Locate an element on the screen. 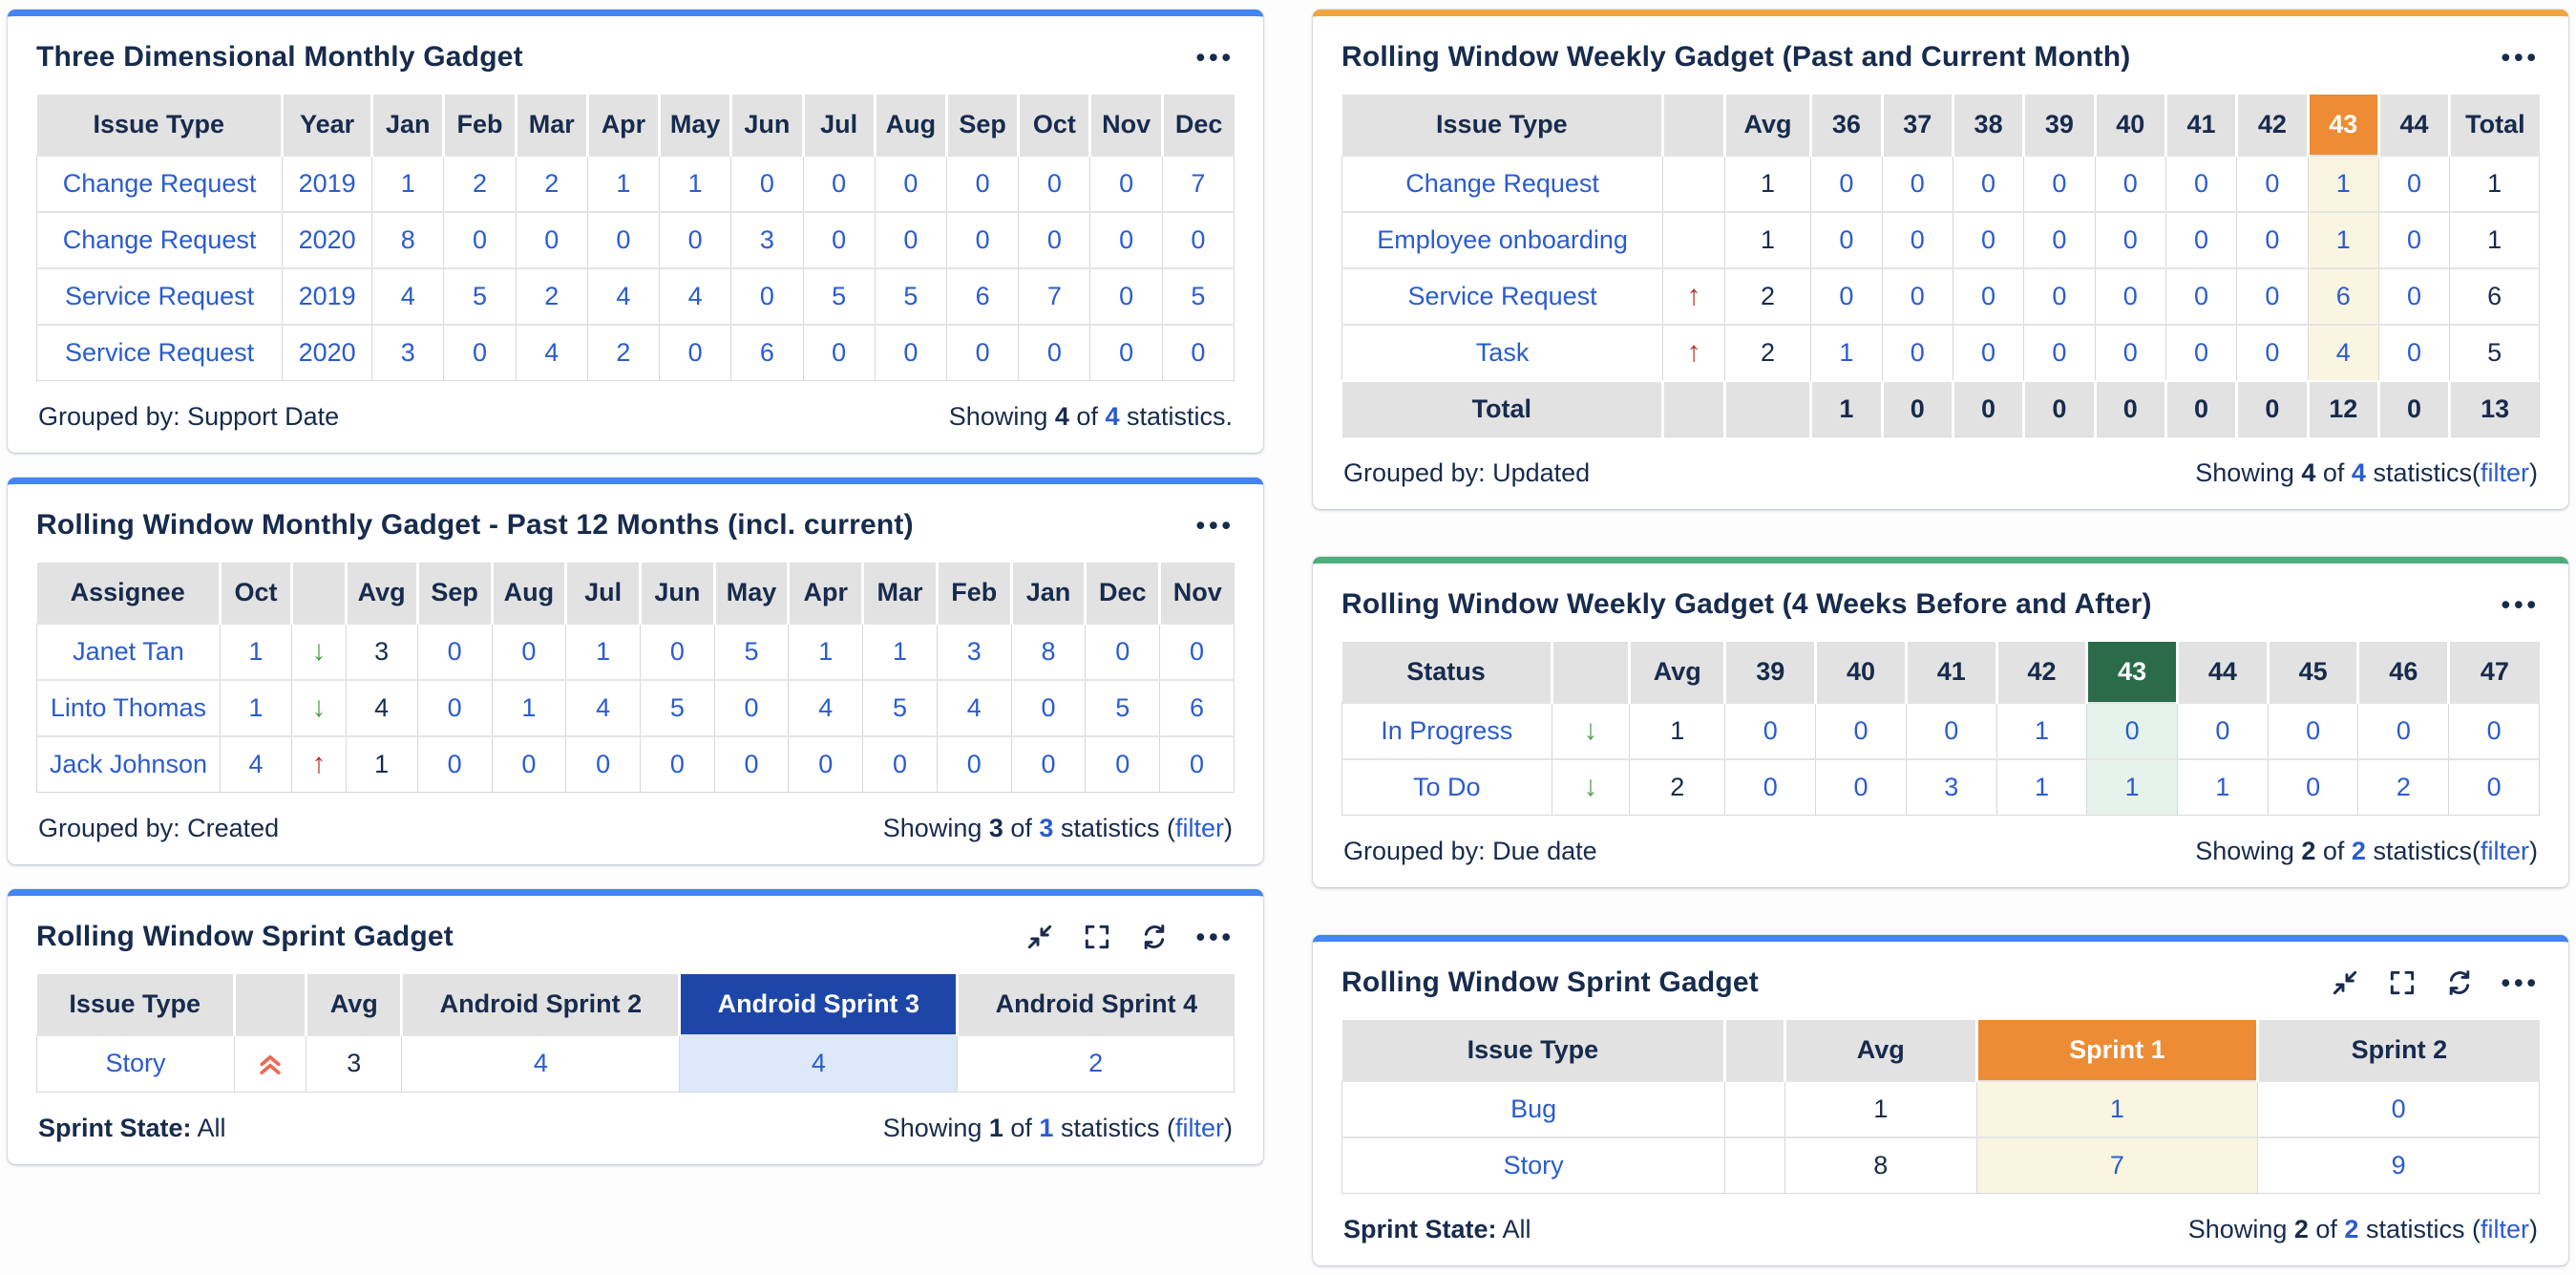 This screenshot has height=1275, width=2576. row-label-link: Change Request is located at coordinates (159, 240).